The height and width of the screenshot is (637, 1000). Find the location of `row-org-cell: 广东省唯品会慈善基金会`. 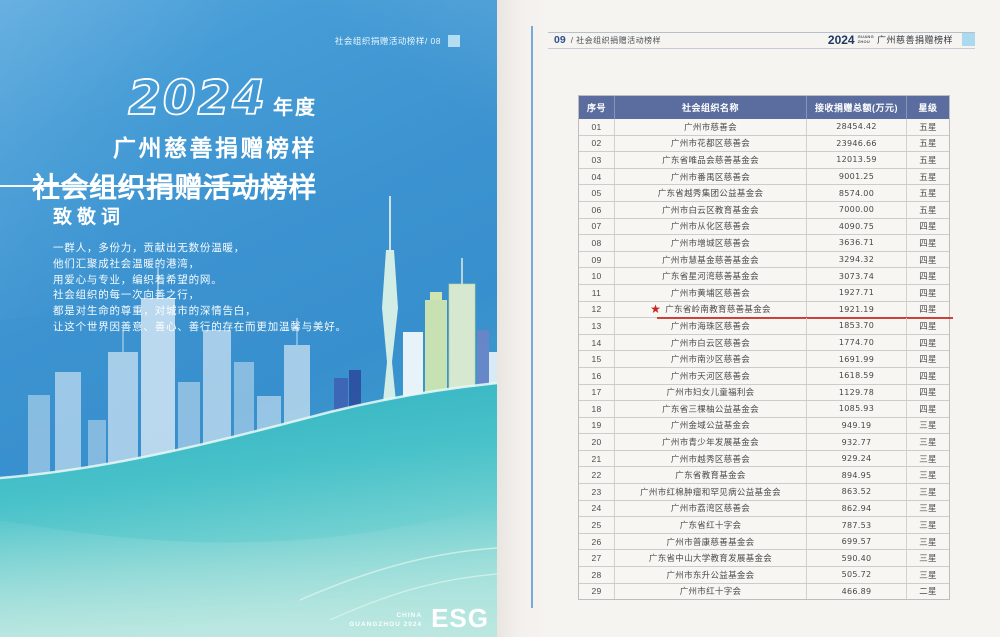

row-org-cell: 广东省唯品会慈善基金会 is located at coordinates (711, 160).